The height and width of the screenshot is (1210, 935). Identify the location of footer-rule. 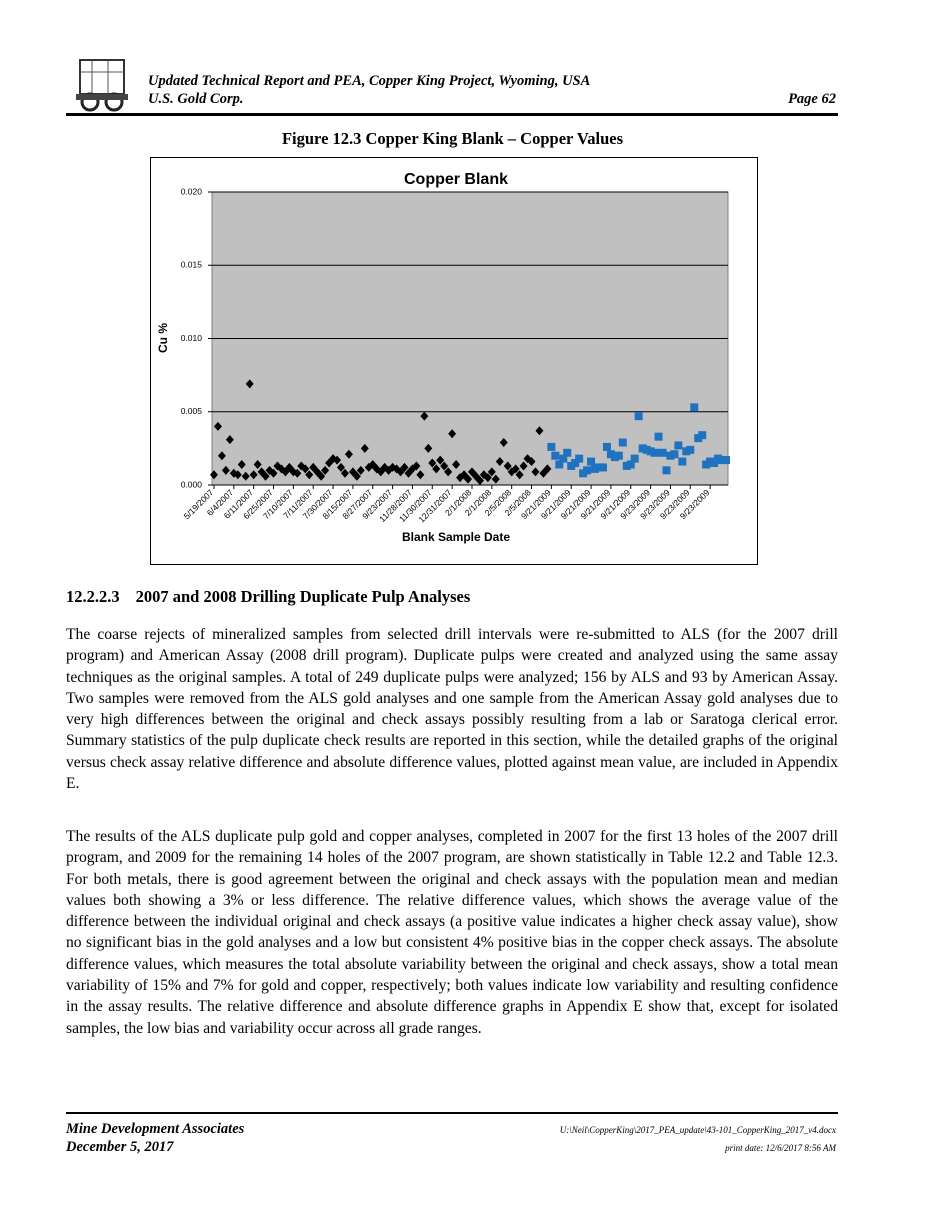
(452, 1113).